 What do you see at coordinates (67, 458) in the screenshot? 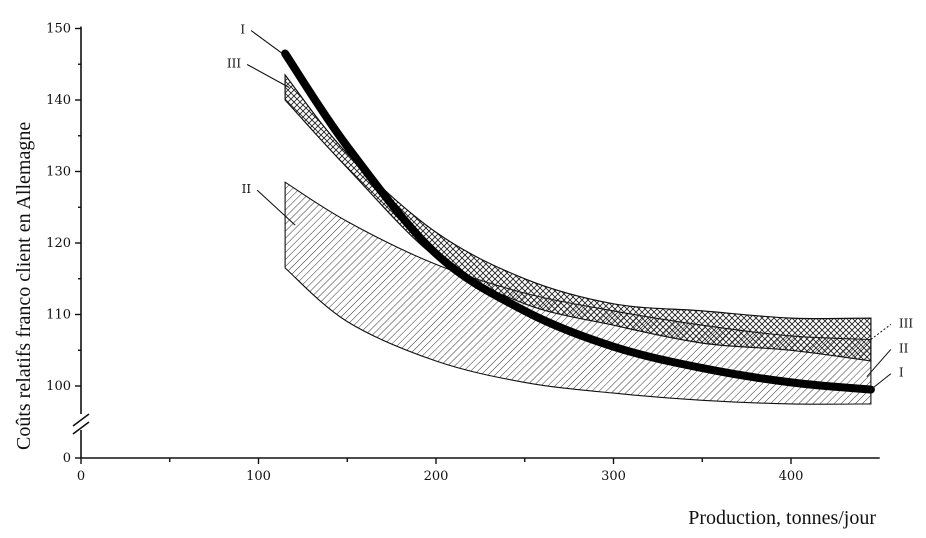
I see `y-tick-label: 0` at bounding box center [67, 458].